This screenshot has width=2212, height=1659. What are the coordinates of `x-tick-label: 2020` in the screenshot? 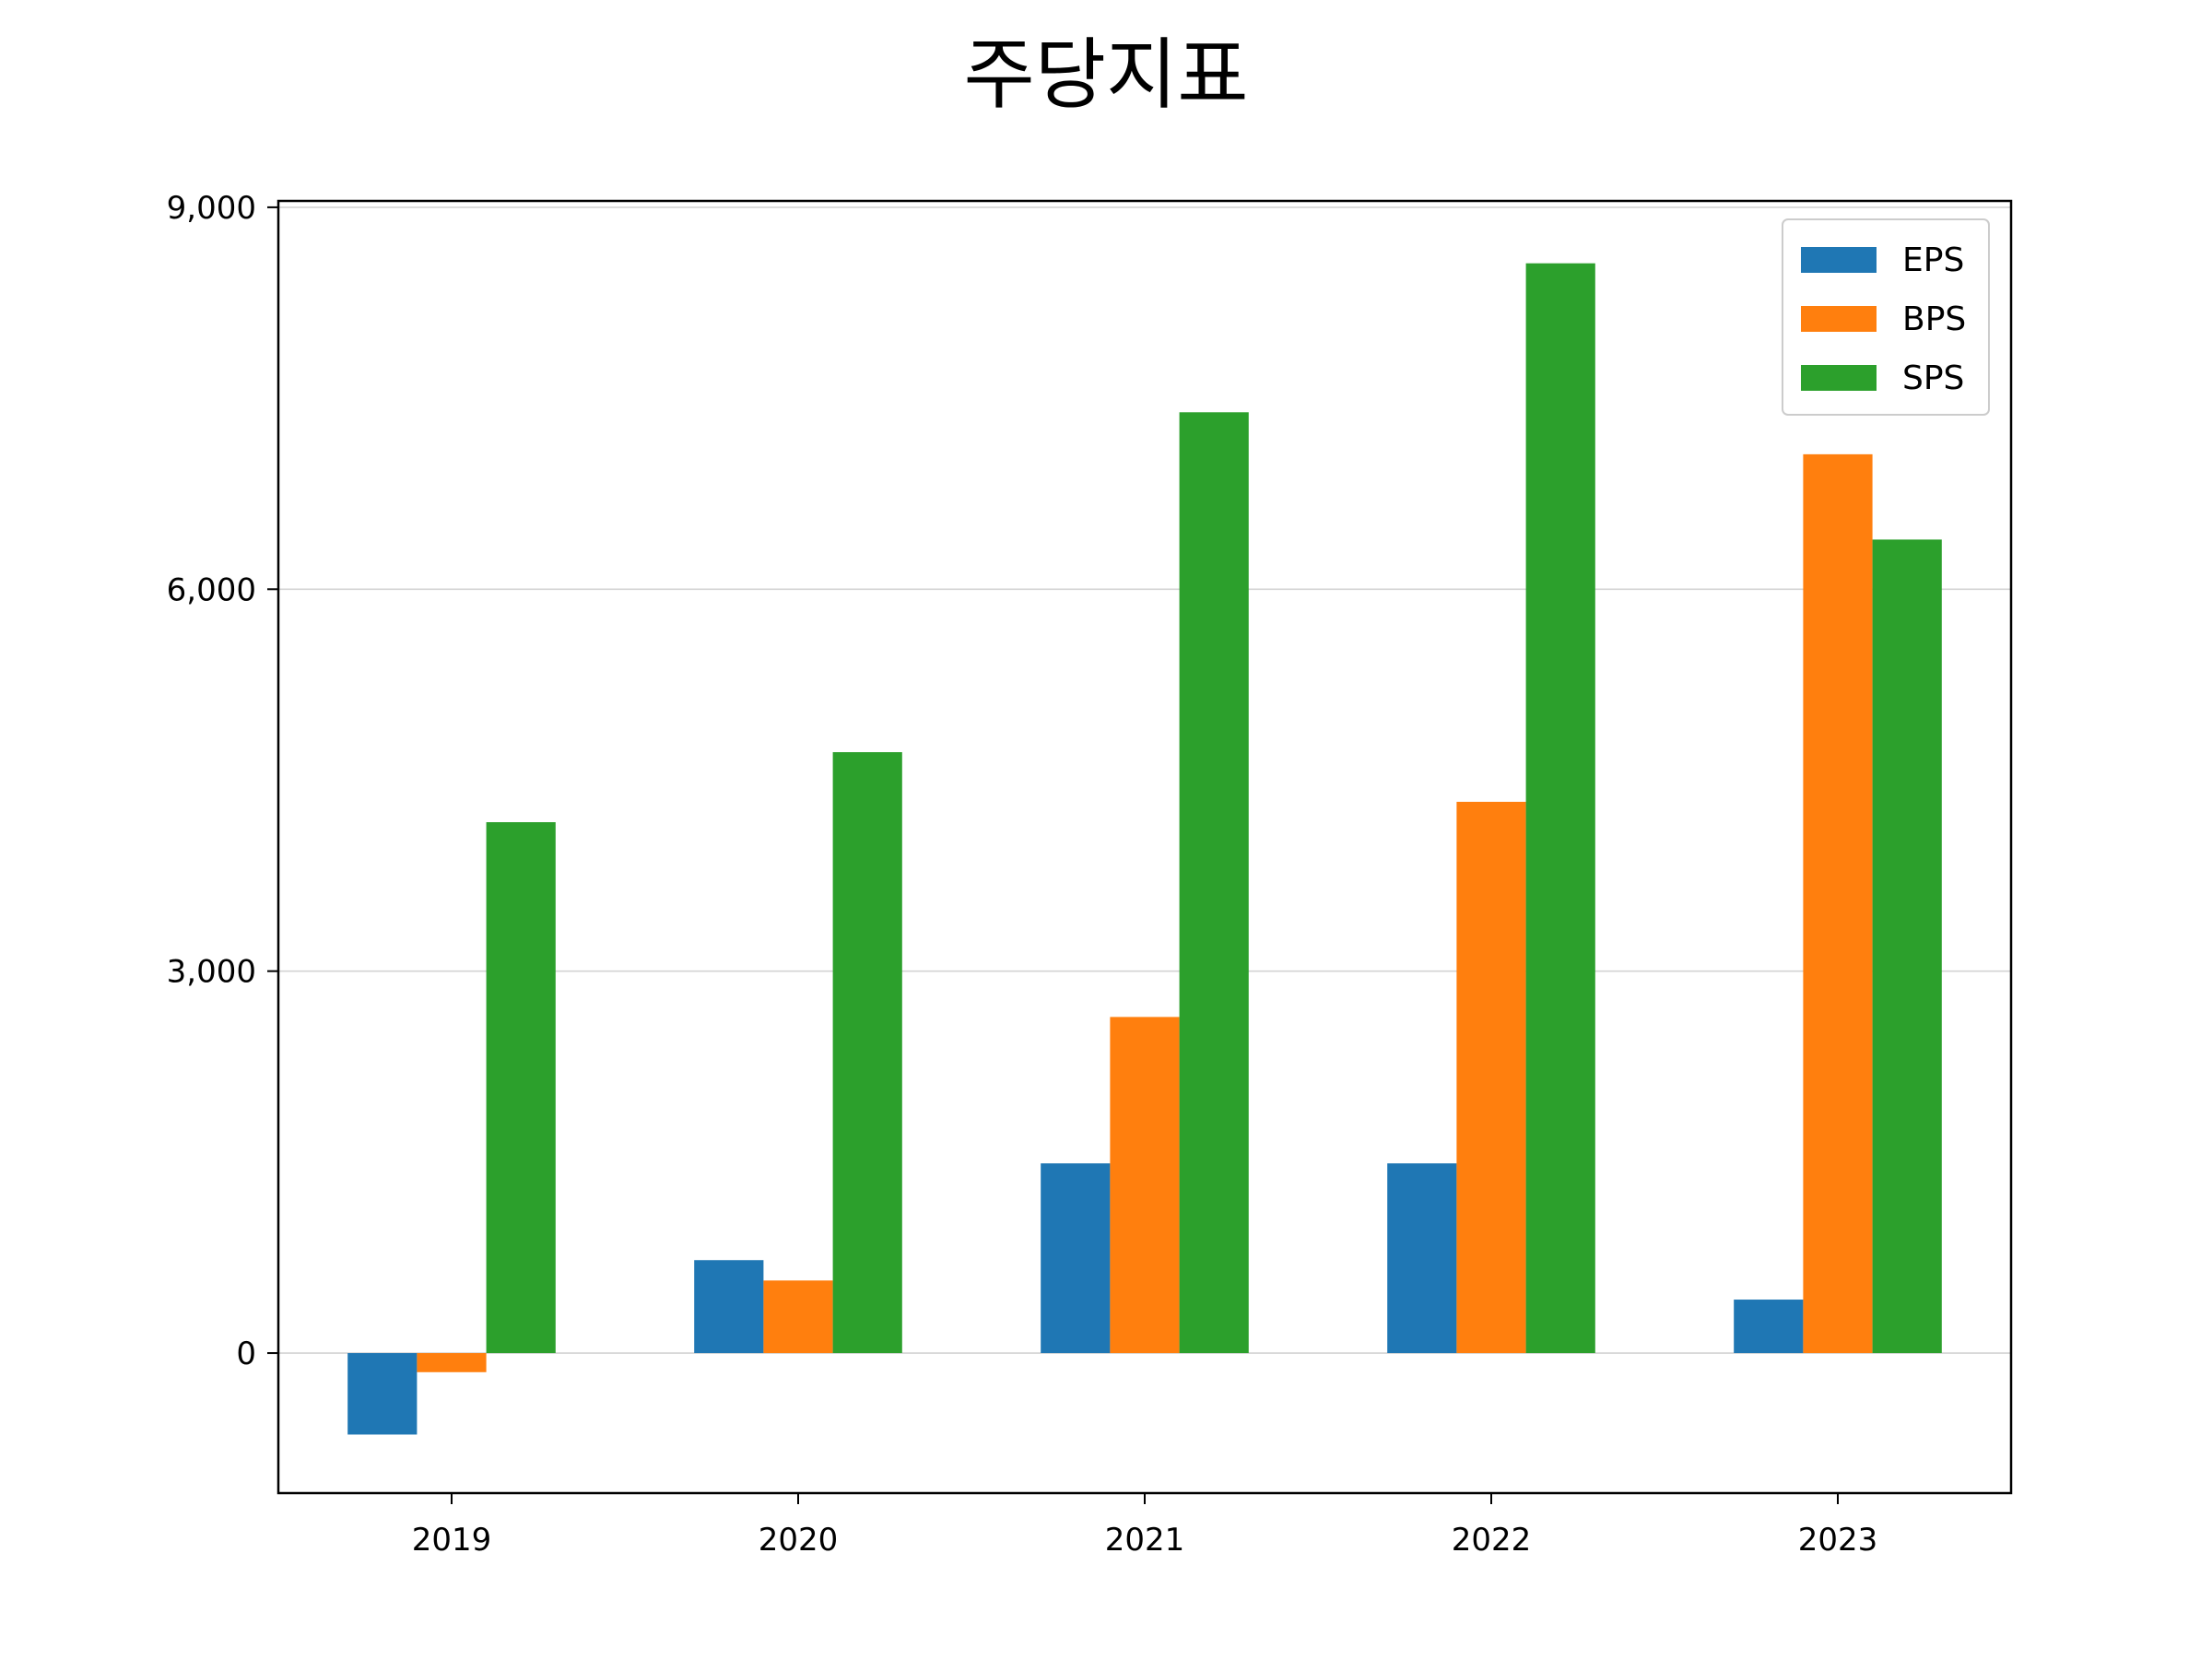 It's located at (799, 1540).